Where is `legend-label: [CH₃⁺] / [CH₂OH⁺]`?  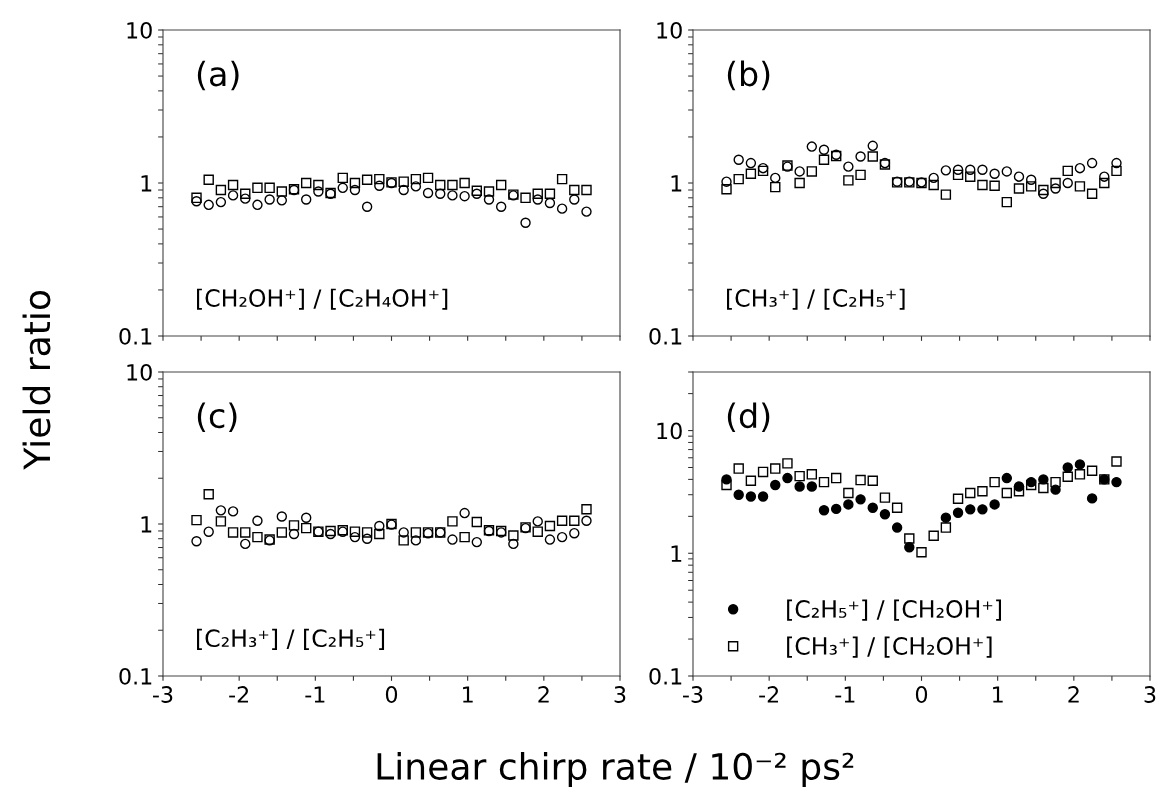
legend-label: [CH₃⁺] / [CH₂OH⁺] is located at coordinates (889, 647).